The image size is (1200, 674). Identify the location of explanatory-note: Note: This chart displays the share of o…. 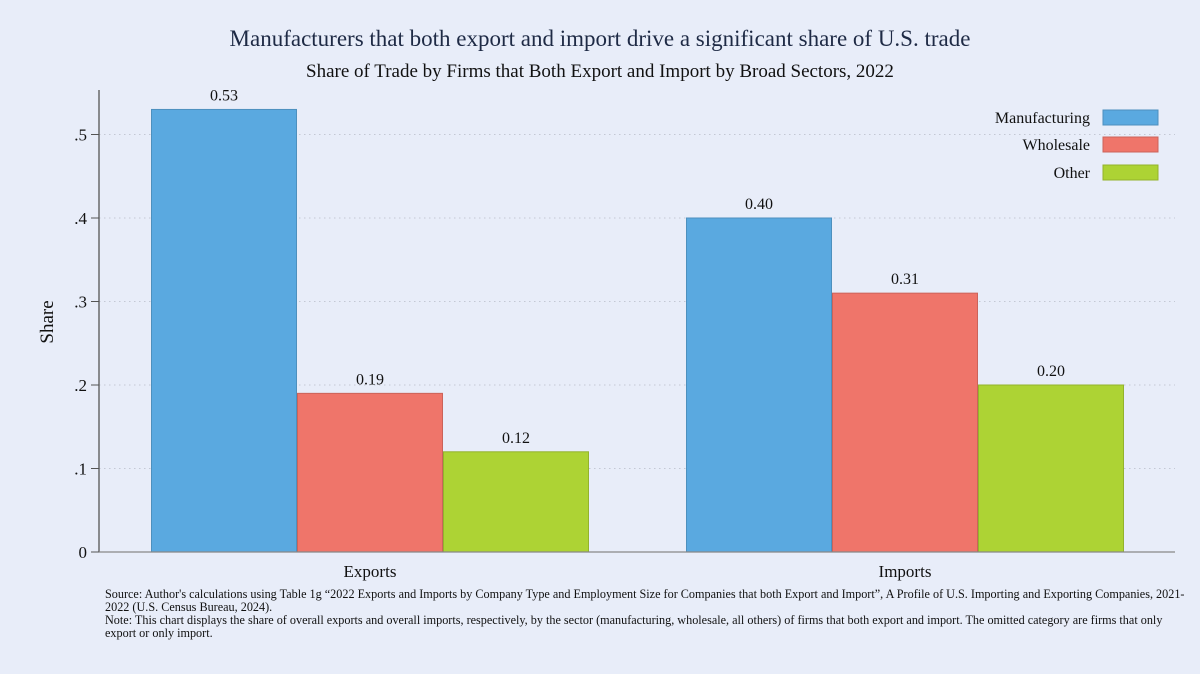
(634, 626).